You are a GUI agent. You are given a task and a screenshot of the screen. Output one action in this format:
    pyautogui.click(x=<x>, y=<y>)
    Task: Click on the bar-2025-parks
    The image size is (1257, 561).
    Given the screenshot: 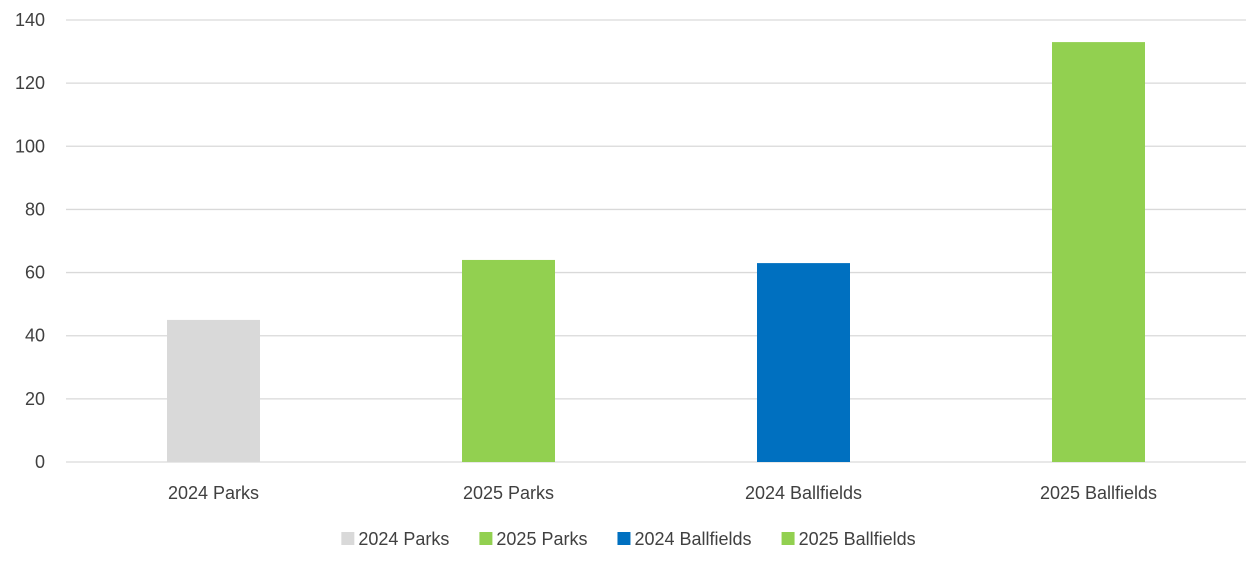 What is the action you would take?
    pyautogui.click(x=508, y=361)
    